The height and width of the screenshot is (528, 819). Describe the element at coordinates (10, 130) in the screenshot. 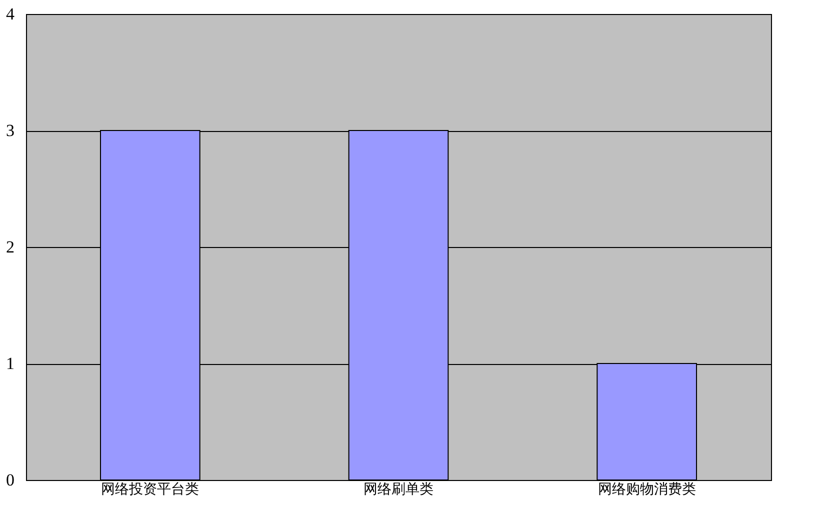

I see `y-tick-label: 3` at that location.